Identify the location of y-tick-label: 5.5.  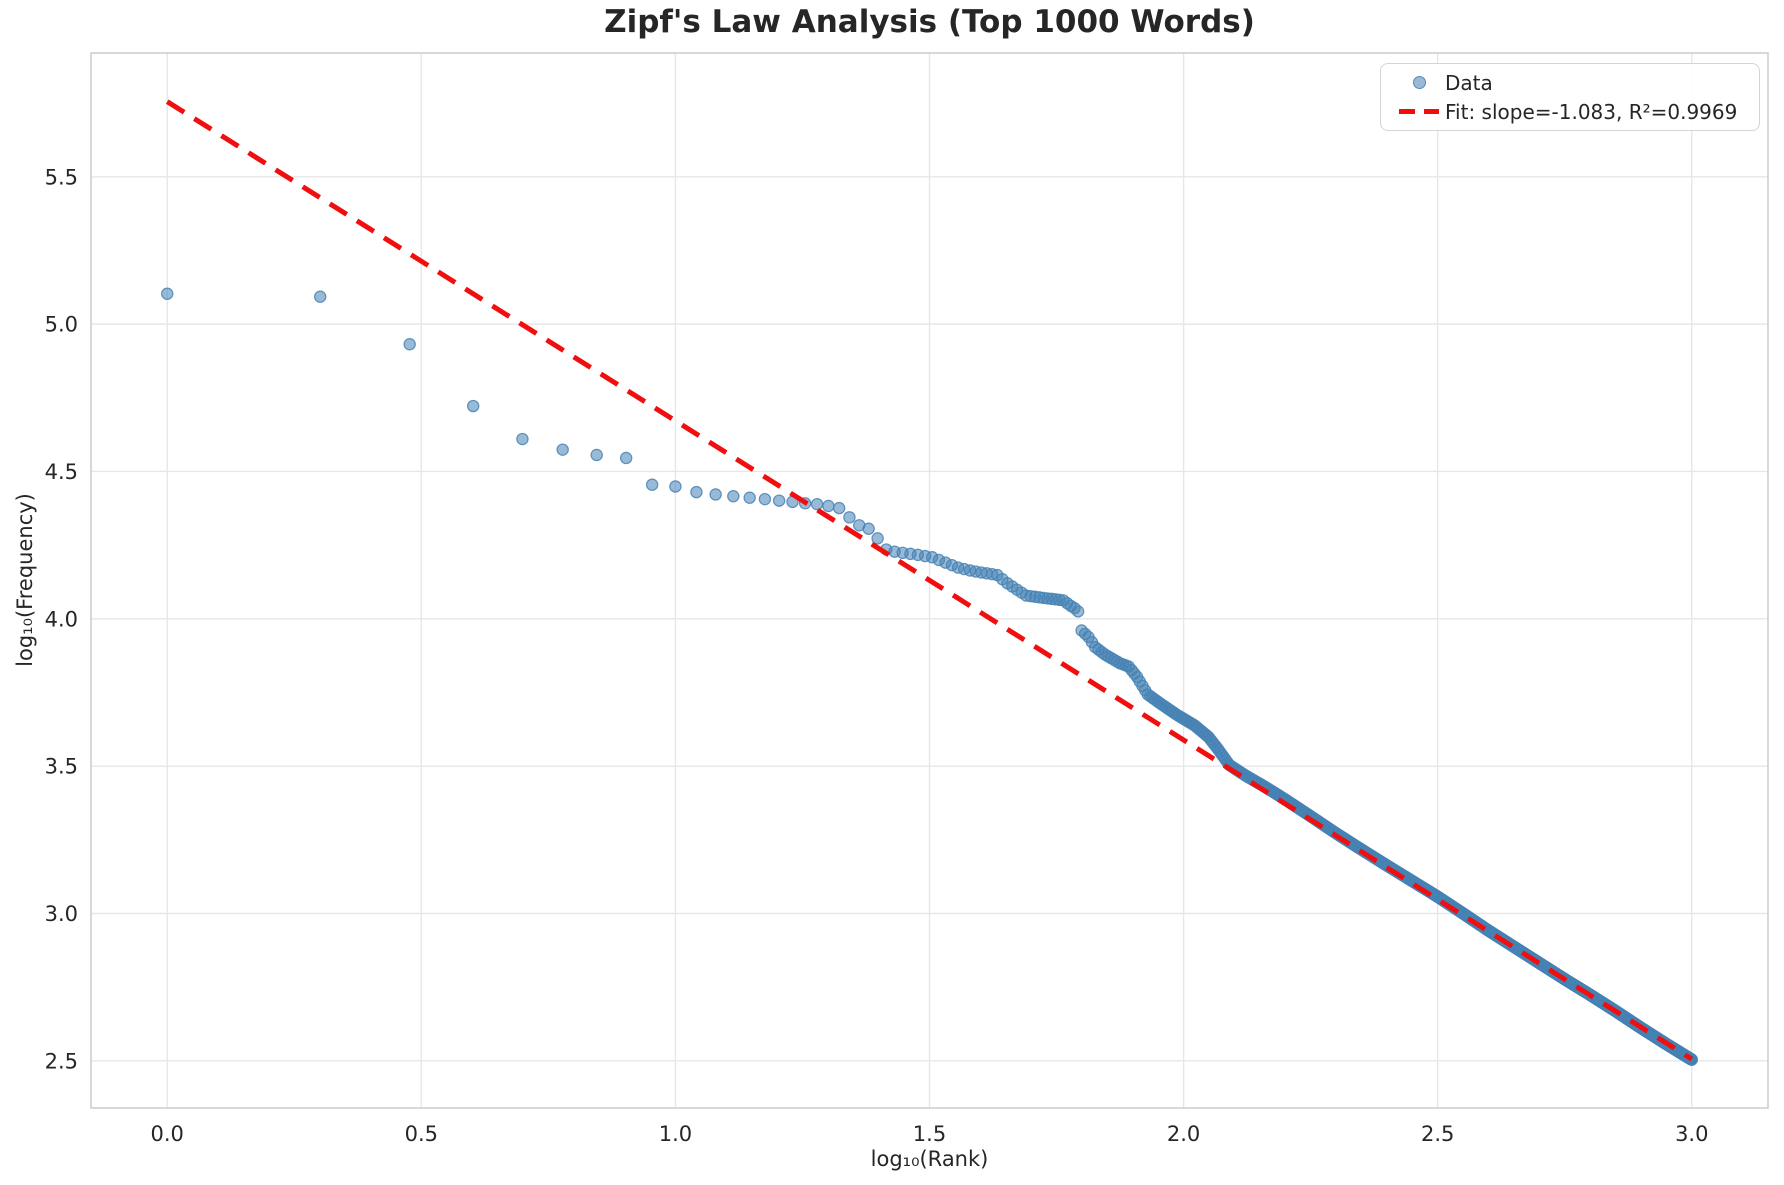
(61, 177).